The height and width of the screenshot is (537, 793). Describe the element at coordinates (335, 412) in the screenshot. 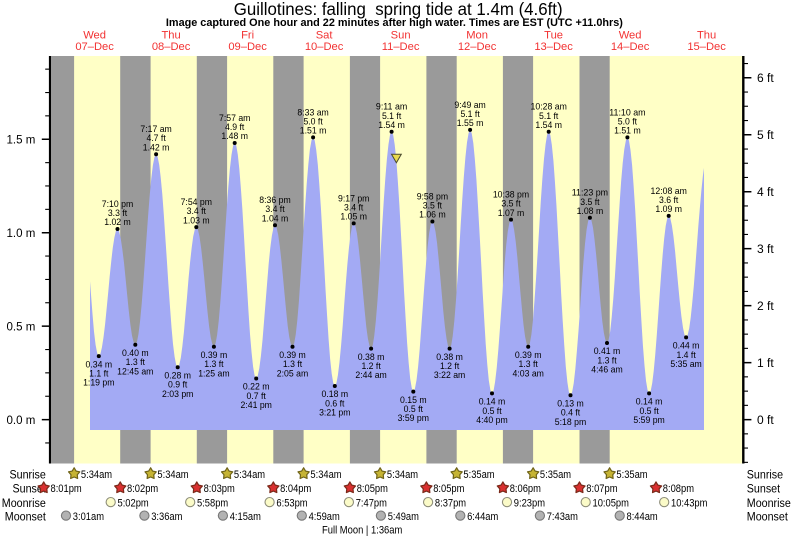

I see `svg-text: 3:21 pm` at that location.